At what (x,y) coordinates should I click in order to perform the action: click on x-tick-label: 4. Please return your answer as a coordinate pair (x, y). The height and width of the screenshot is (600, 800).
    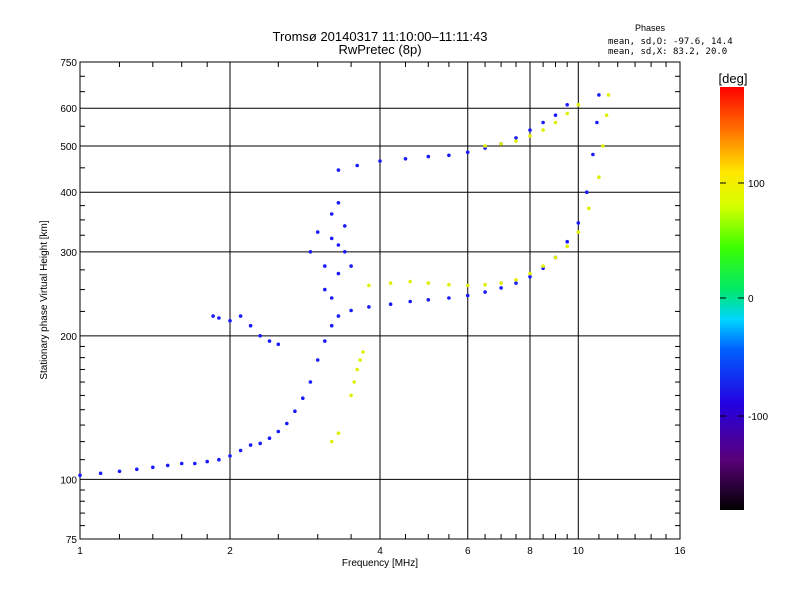
    Looking at the image, I should click on (380, 551).